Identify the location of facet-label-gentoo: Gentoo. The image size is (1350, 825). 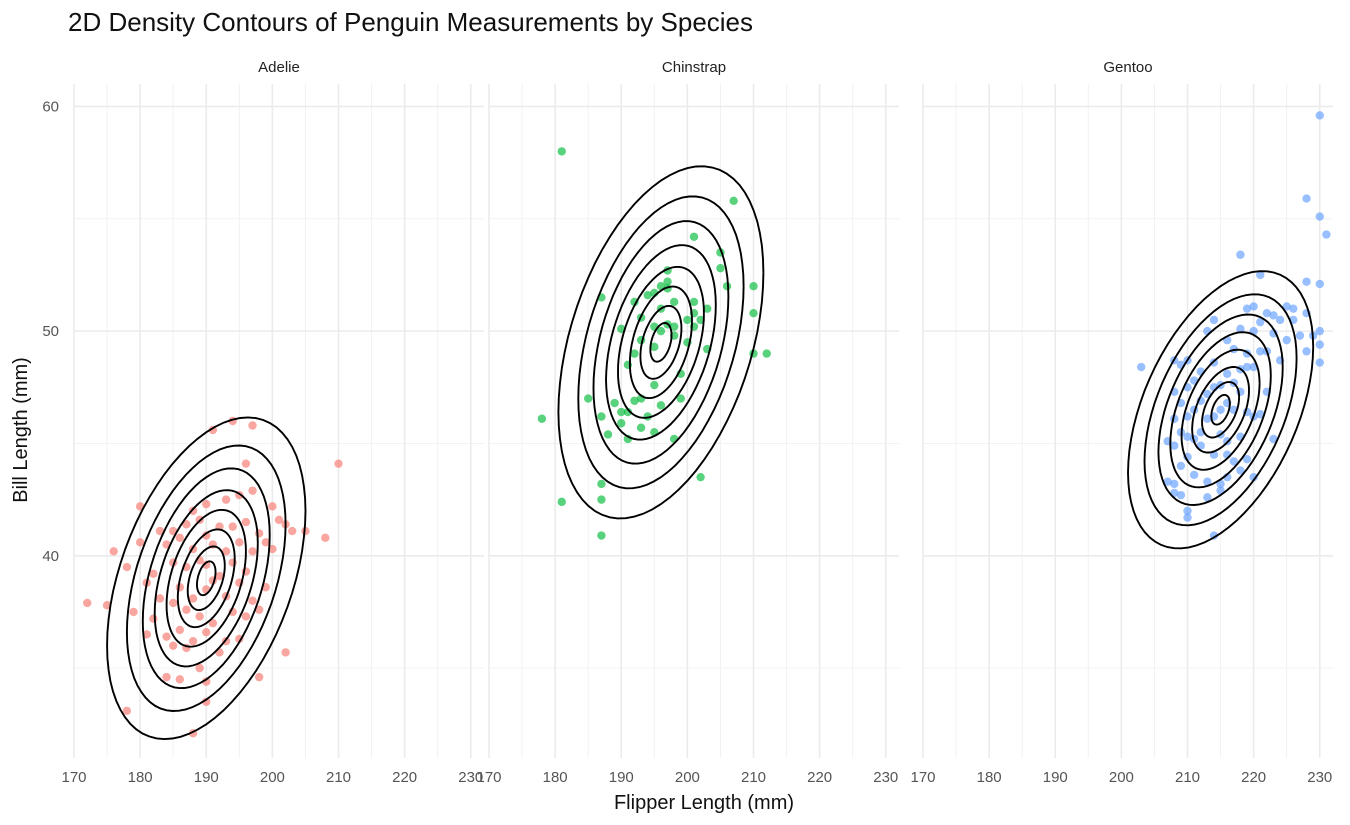
(1127, 67).